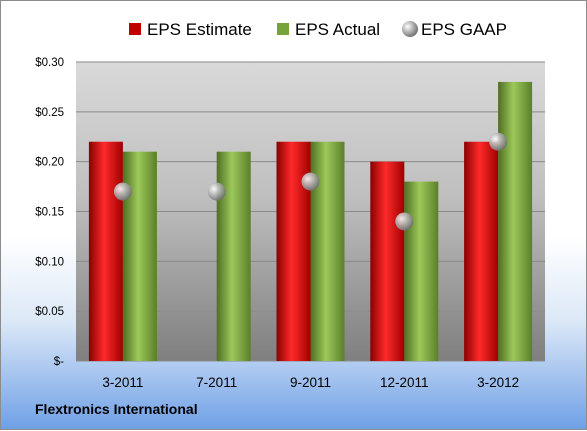 This screenshot has height=431, width=587. What do you see at coordinates (122, 382) in the screenshot?
I see `x-tick-label: 3-2011` at bounding box center [122, 382].